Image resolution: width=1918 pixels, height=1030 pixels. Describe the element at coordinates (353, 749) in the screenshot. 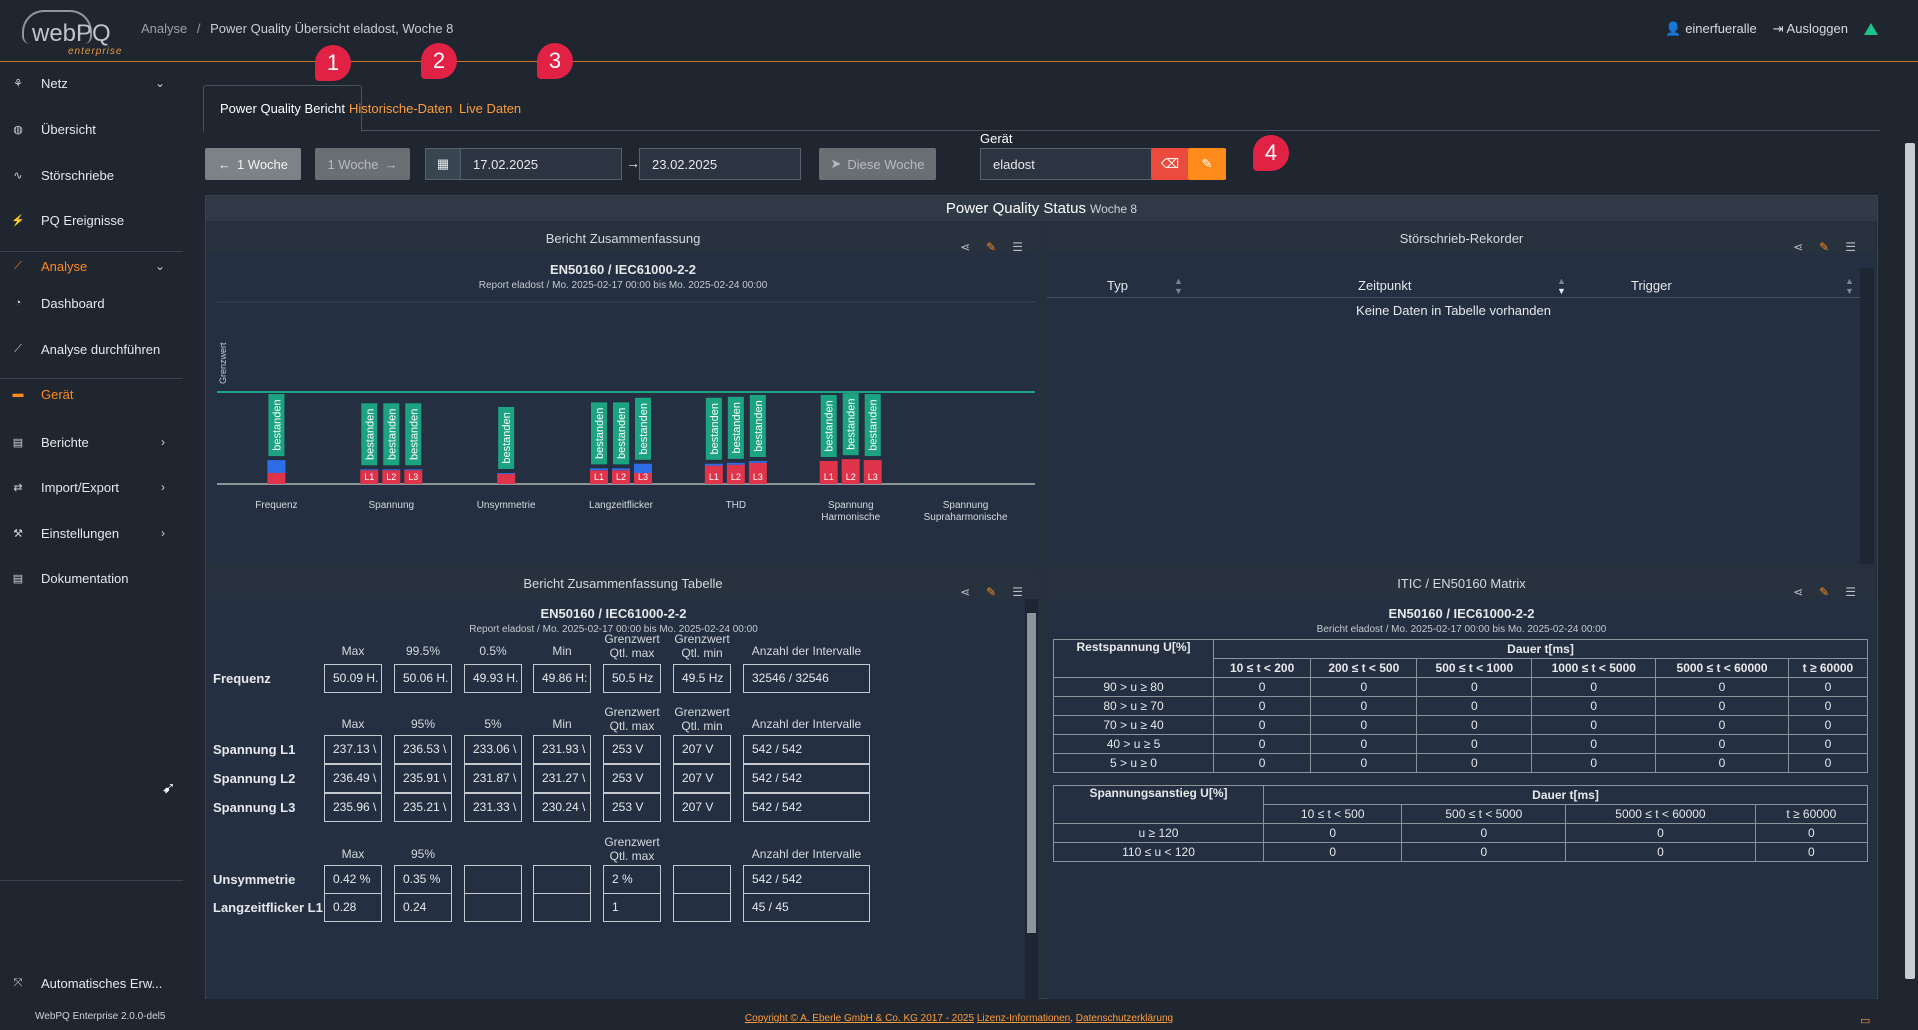

I see `value-field: 237.13 \` at that location.